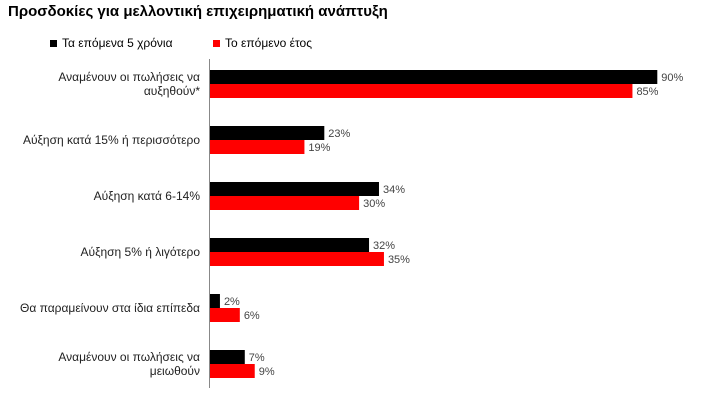 This screenshot has width=720, height=405. Describe the element at coordinates (216, 43) in the screenshot. I see `legend-swatch-next-year` at that location.